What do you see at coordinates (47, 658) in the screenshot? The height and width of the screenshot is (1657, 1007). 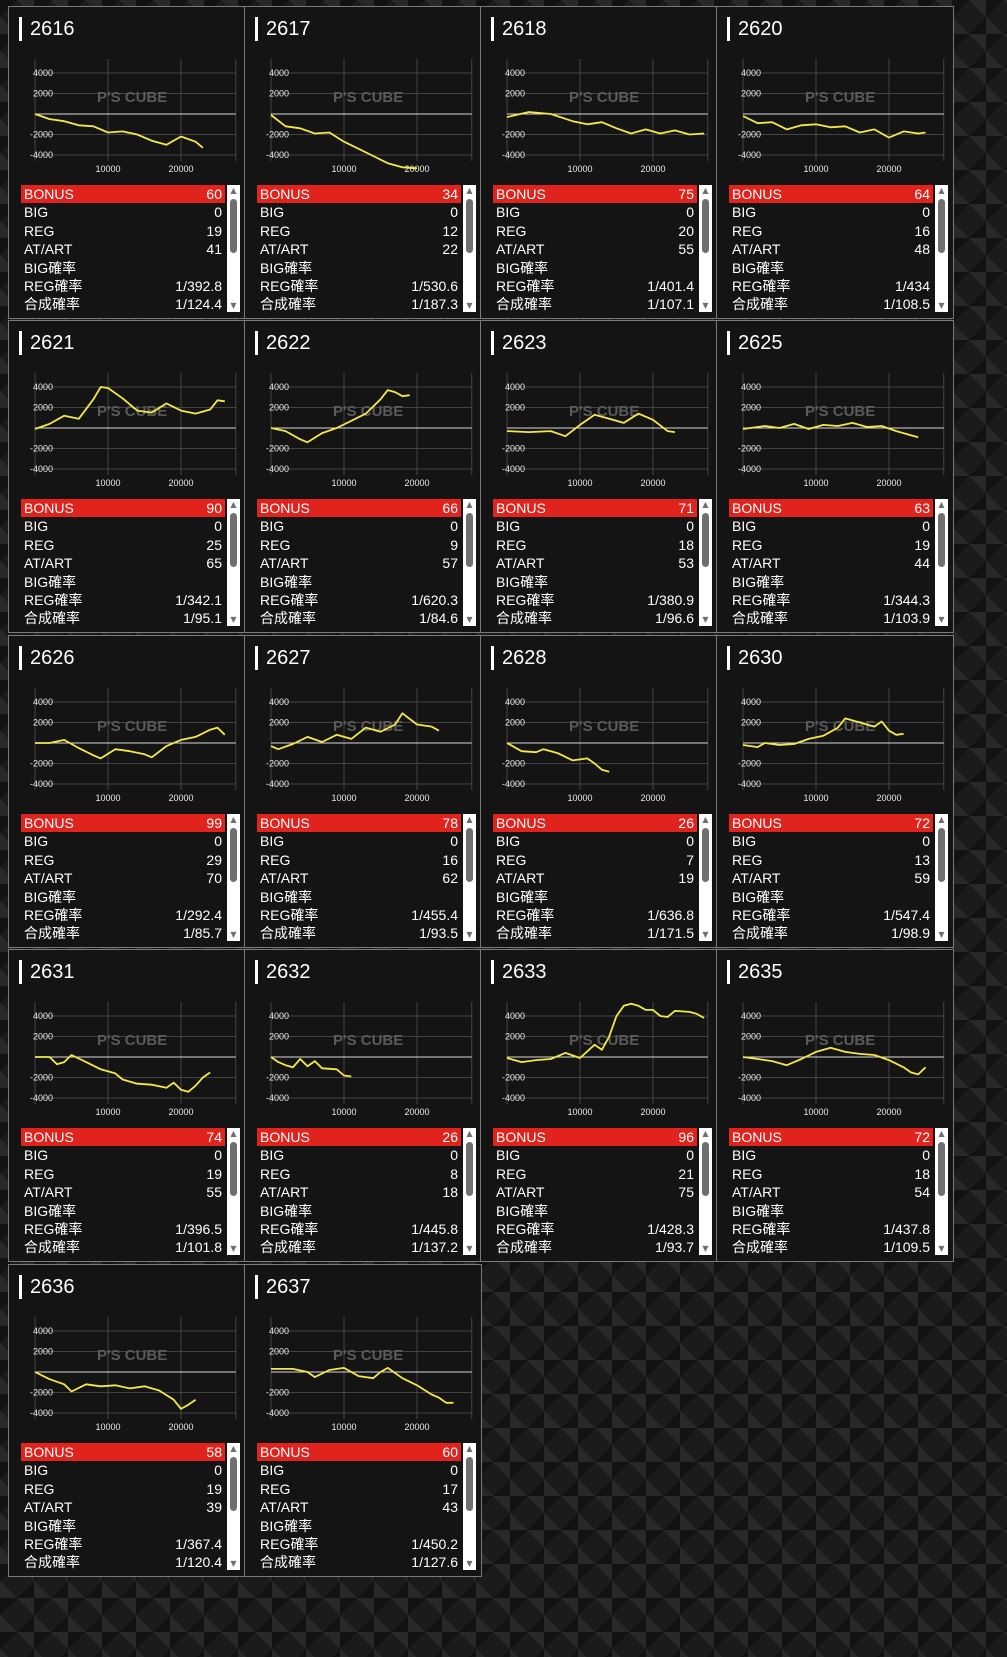 I see `machine-number: 2626` at bounding box center [47, 658].